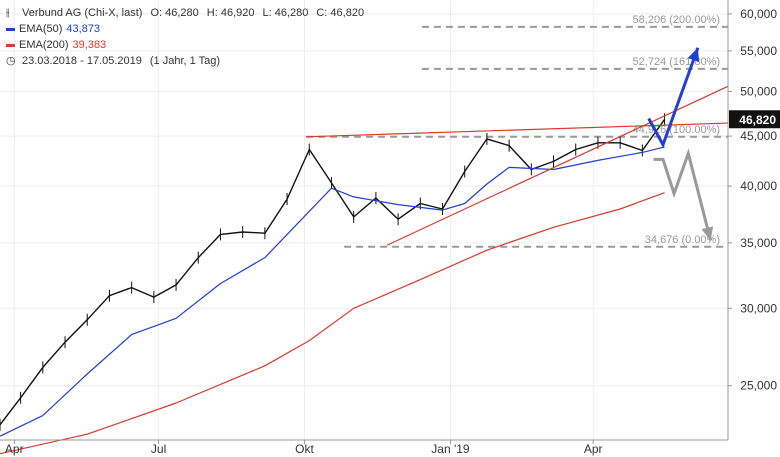 Image resolution: width=780 pixels, height=457 pixels. What do you see at coordinates (230, 13) in the screenshot?
I see `high-value: H: 46,920` at bounding box center [230, 13].